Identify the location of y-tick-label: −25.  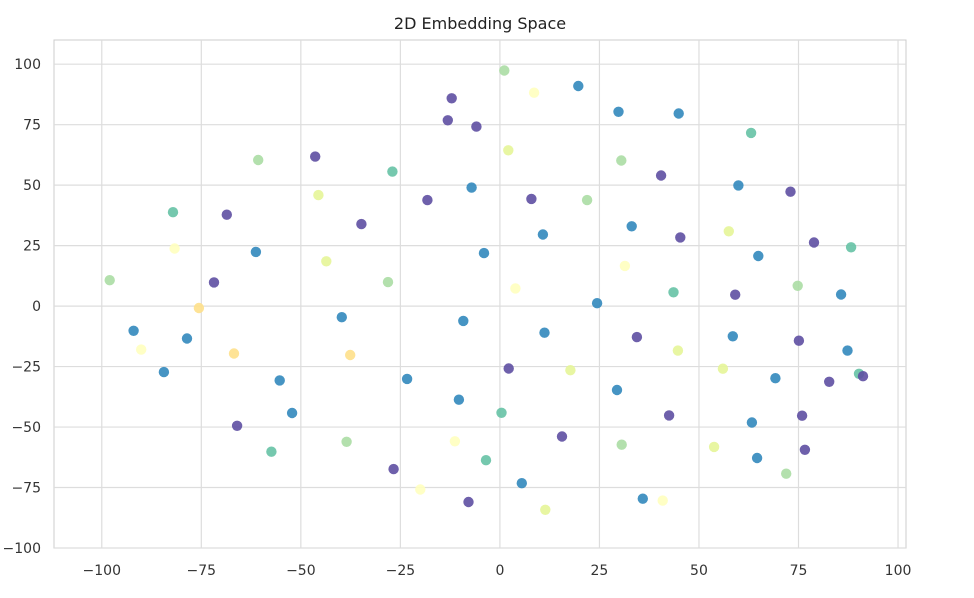
(26, 368).